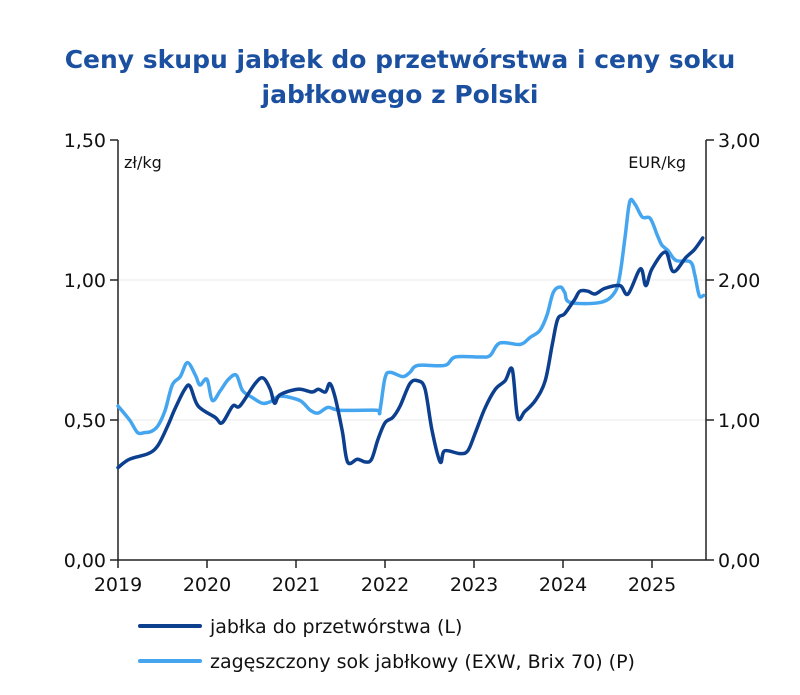 The height and width of the screenshot is (695, 800). I want to click on x-tick-label: 2023, so click(474, 585).